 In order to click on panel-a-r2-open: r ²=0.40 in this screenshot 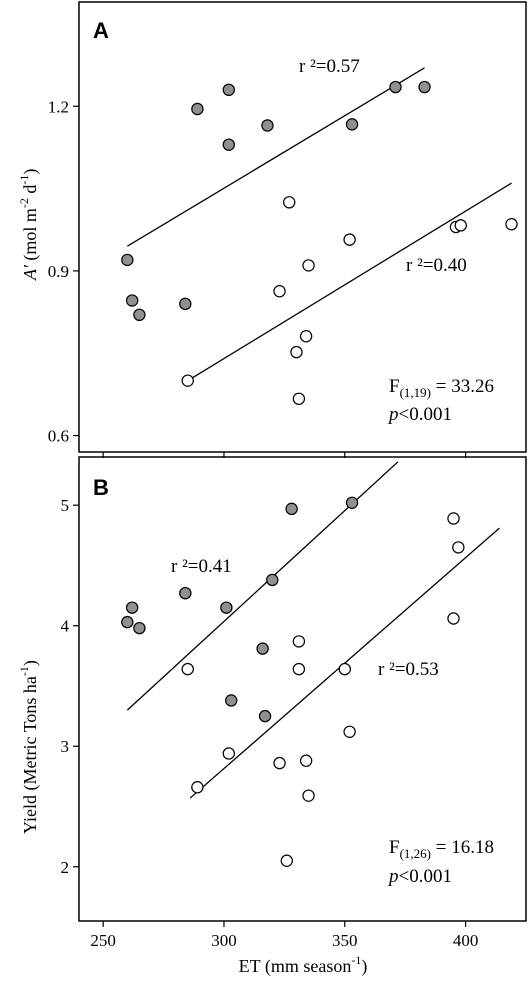, I will do `click(436, 265)`.